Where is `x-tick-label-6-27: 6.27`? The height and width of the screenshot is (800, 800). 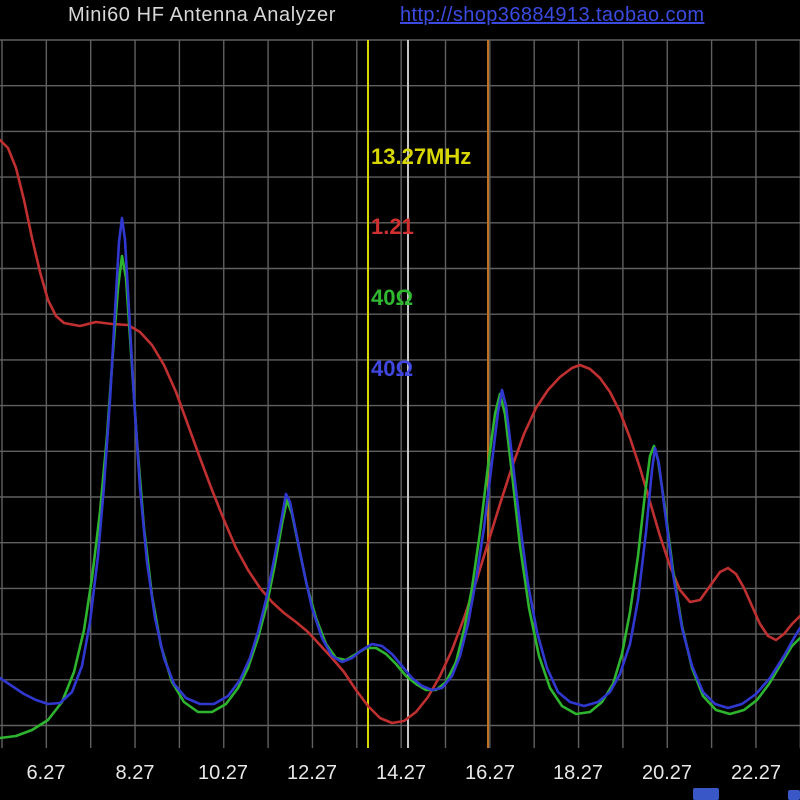 x-tick-label-6-27: 6.27 is located at coordinates (46, 773).